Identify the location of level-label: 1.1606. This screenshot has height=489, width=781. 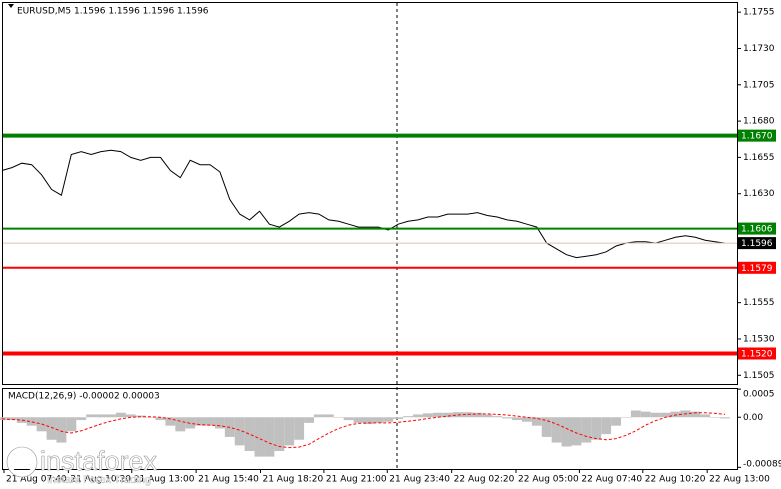
(757, 230).